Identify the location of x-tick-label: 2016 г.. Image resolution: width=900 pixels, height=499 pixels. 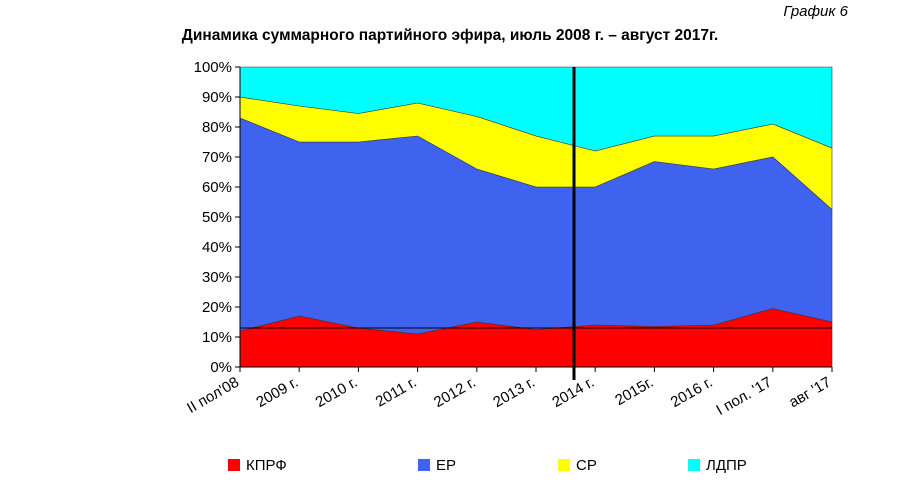
(692, 392).